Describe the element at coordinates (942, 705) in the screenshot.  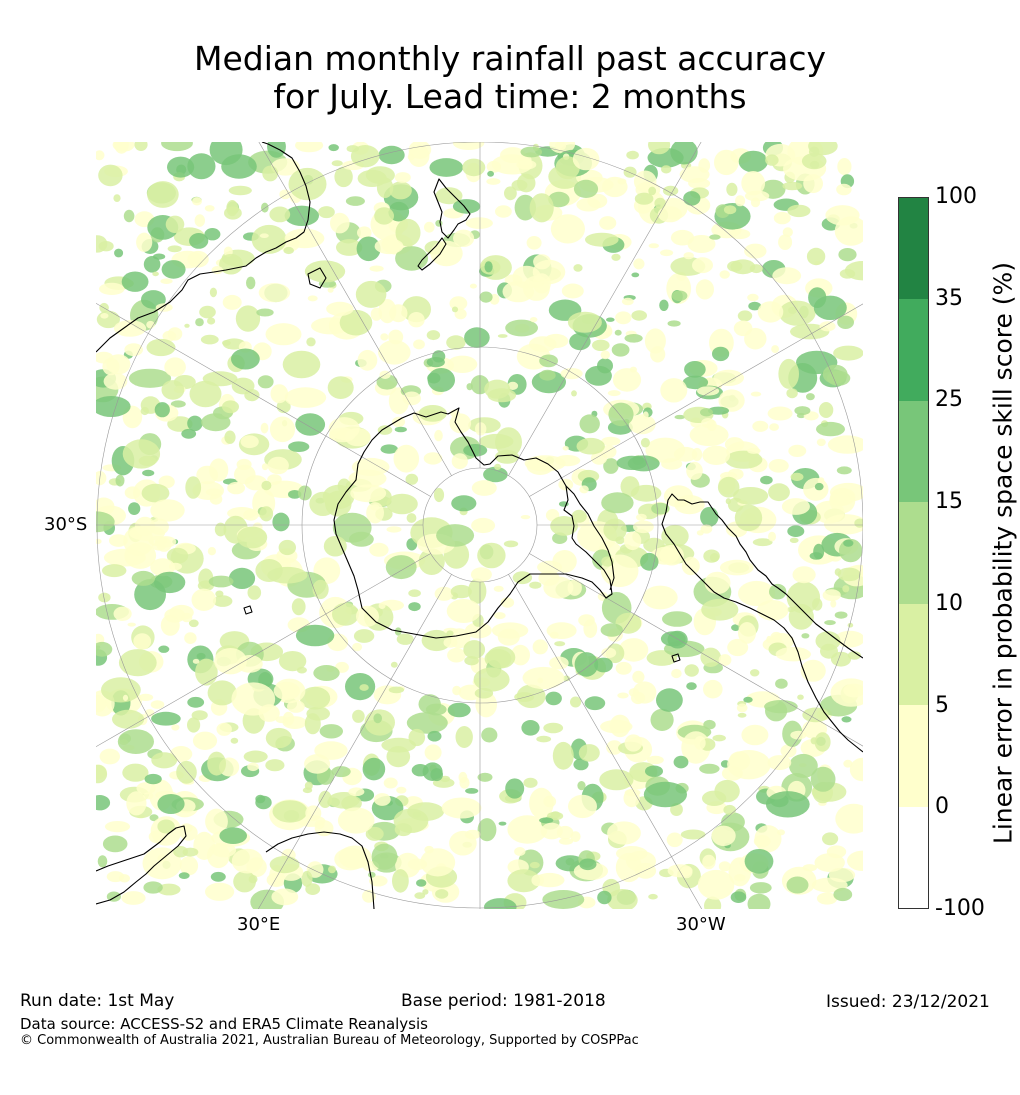
I see `colorbar-tick: 5` at that location.